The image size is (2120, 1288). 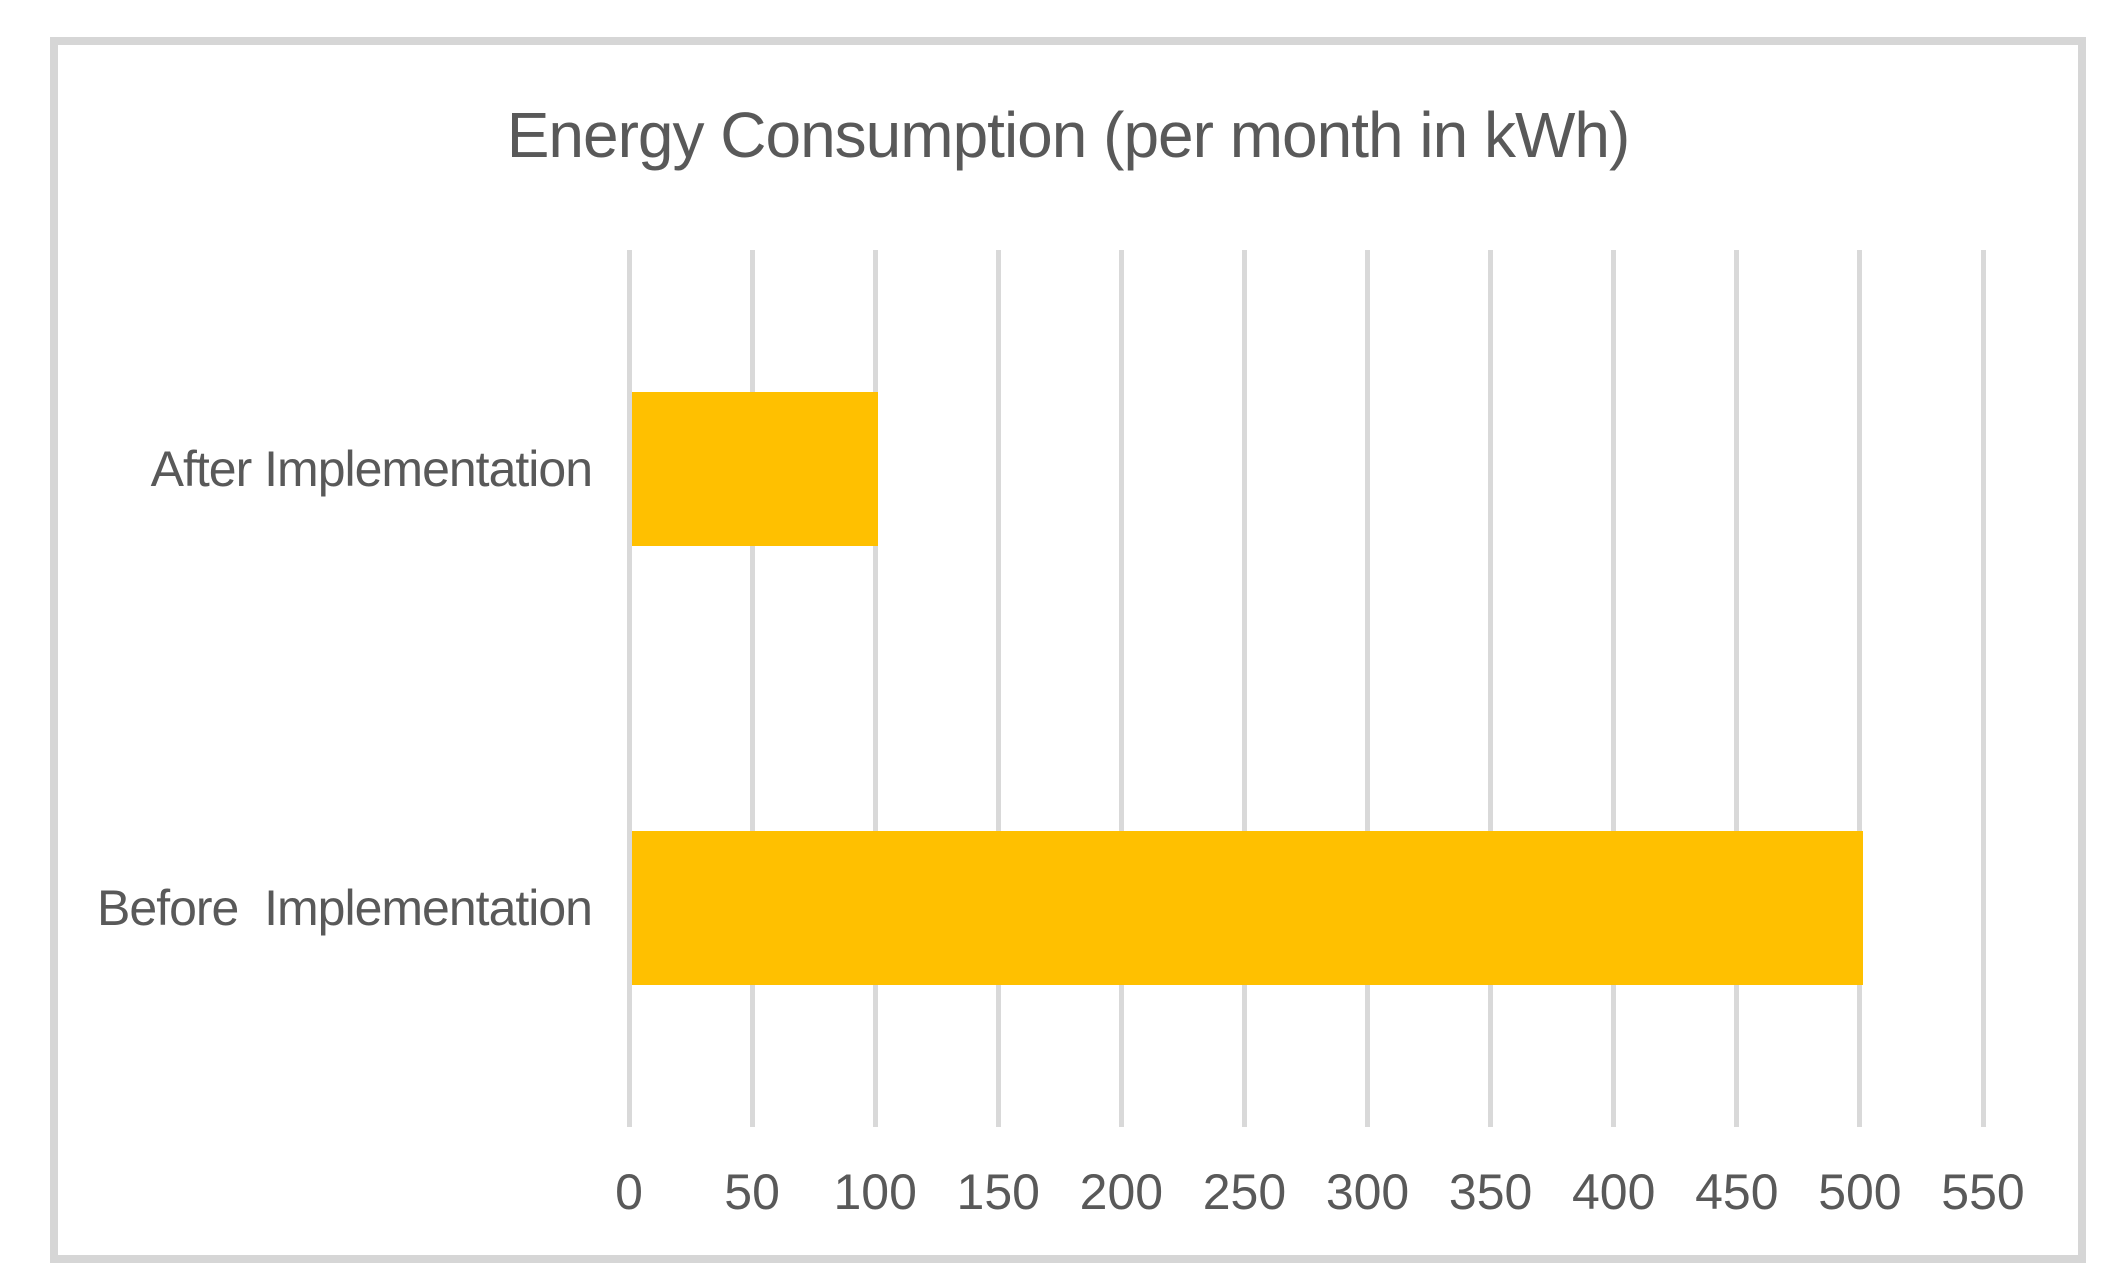 What do you see at coordinates (998, 1192) in the screenshot?
I see `x-tick-label-150: 150` at bounding box center [998, 1192].